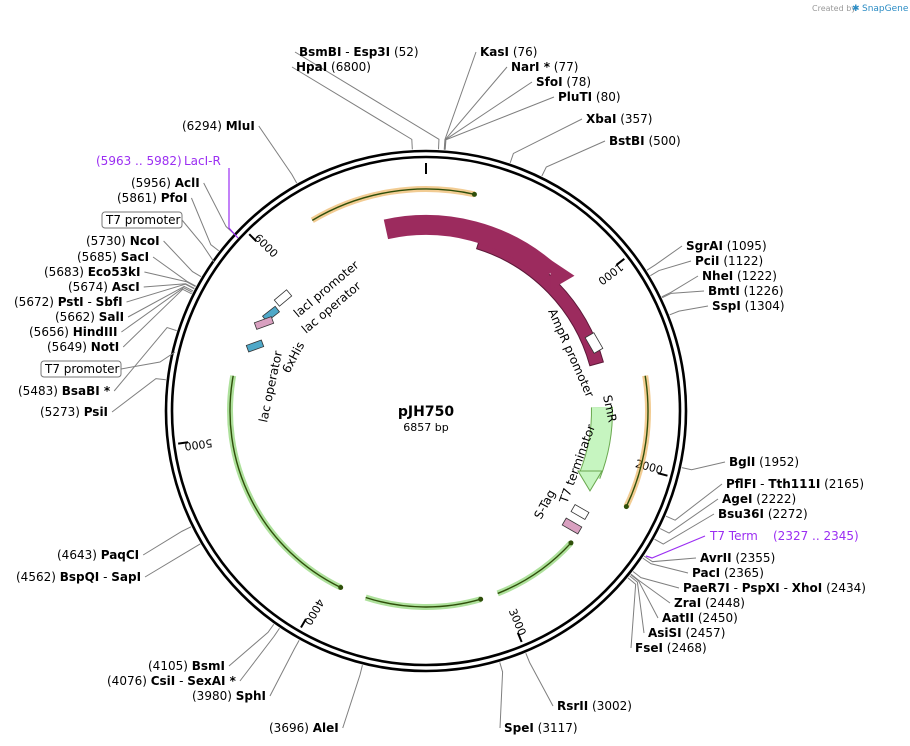  I want to click on leader-aatii, so click(644, 596).